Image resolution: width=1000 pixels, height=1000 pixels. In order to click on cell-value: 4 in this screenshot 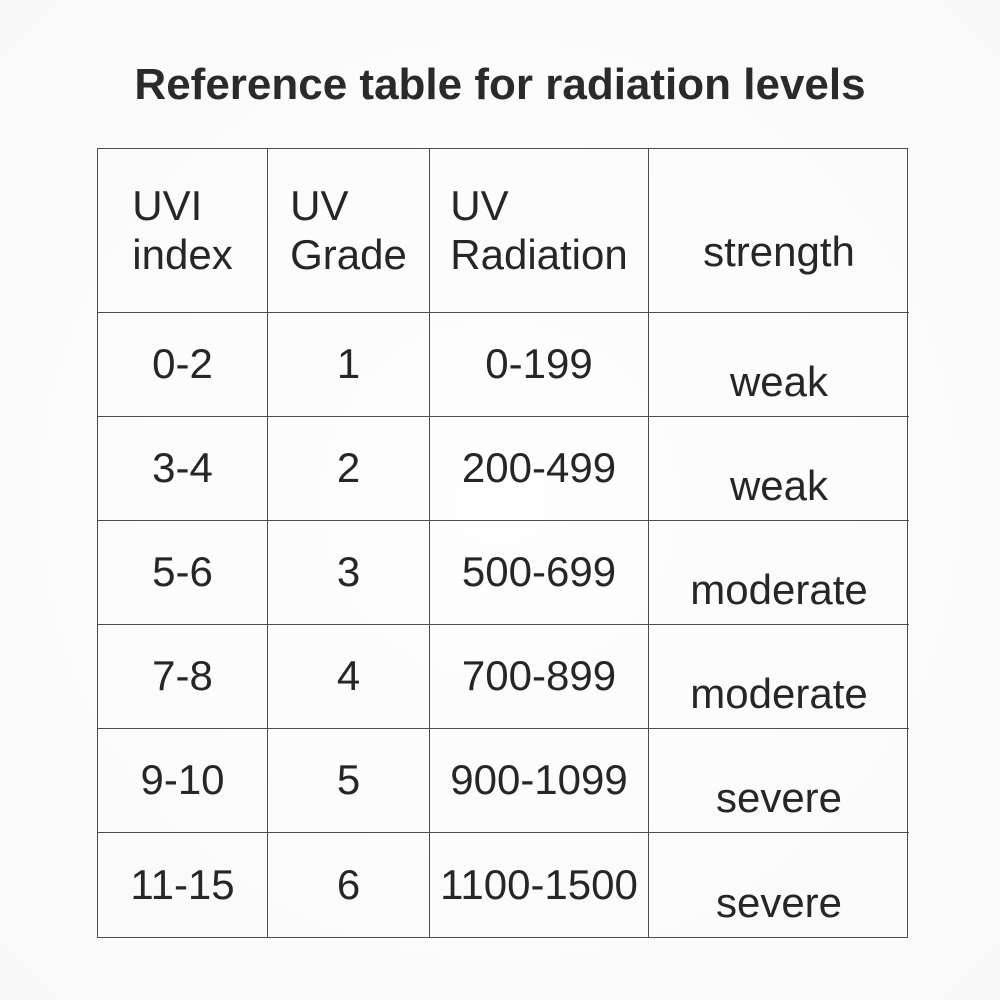, I will do `click(348, 676)`.